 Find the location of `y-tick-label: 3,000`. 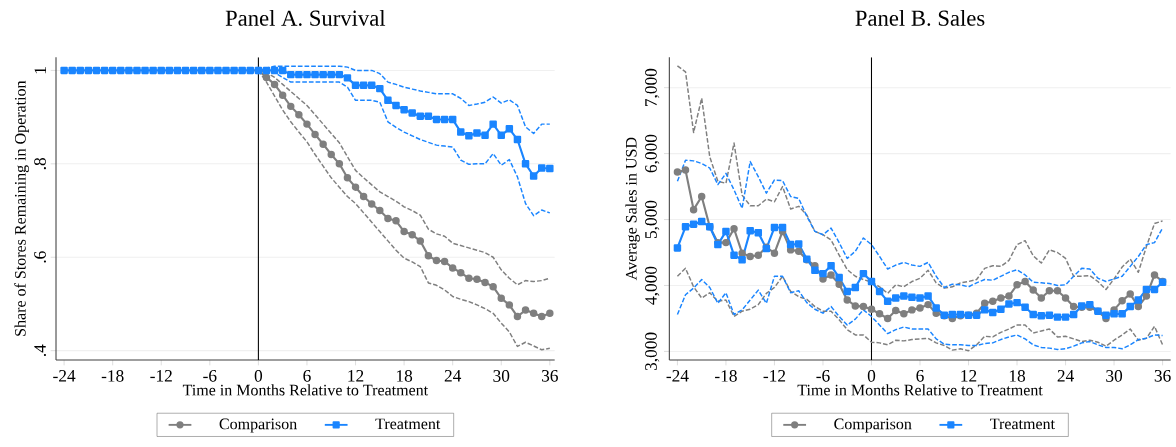

y-tick-label: 3,000 is located at coordinates (652, 351).